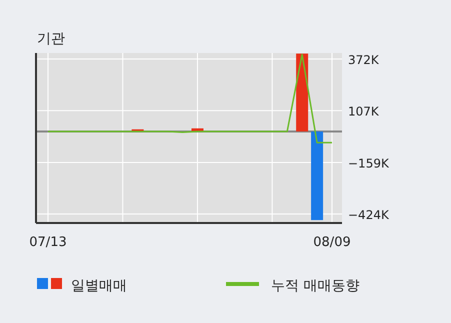  Describe the element at coordinates (315, 286) in the screenshot. I see `legend-label: 누적 매매동향` at that location.